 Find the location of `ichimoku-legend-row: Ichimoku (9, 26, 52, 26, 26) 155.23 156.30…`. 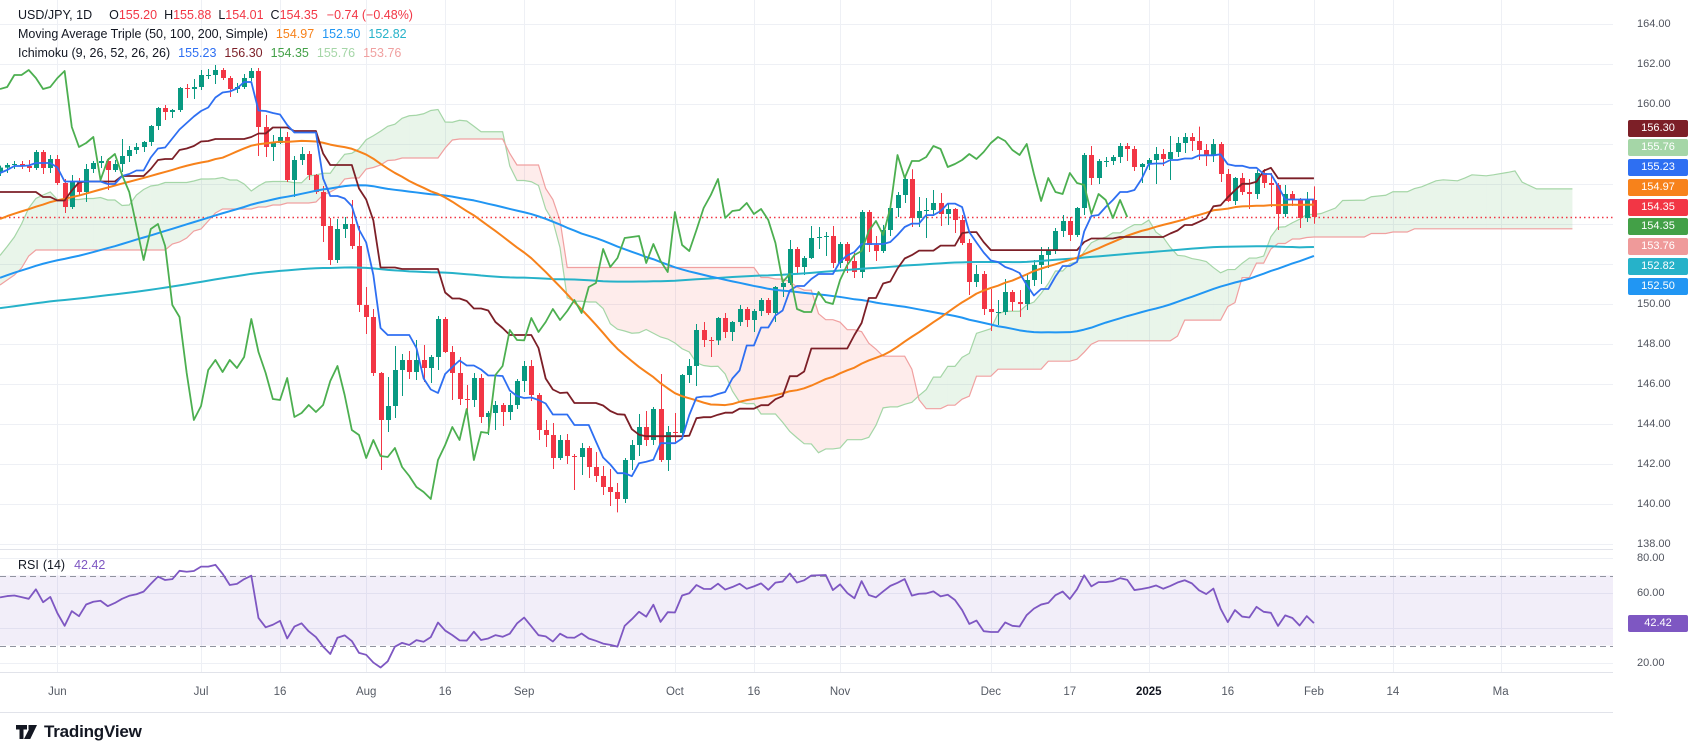

ichimoku-legend-row: Ichimoku (9, 26, 52, 26, 26) 155.23 156.30… is located at coordinates (216, 53).